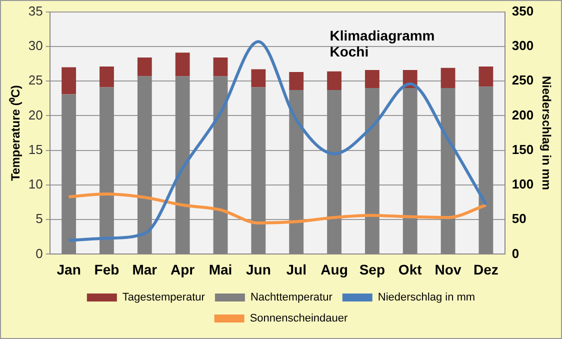 The image size is (562, 339). I want to click on text: Klimadiagramm Kochi, so click(382, 44).